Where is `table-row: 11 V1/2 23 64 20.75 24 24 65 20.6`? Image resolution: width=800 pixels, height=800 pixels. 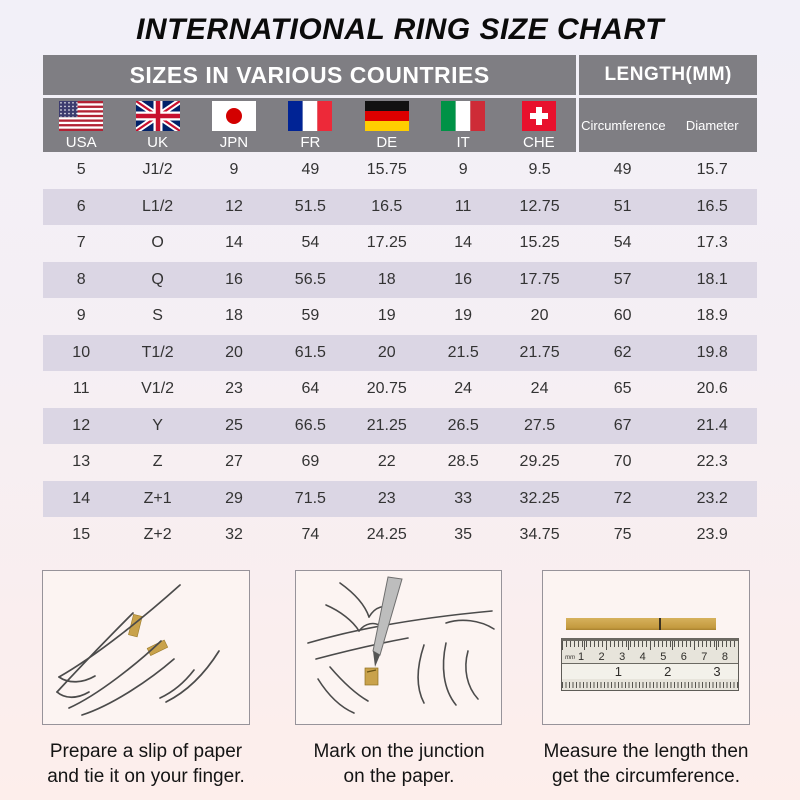
table-row: 11 V1/2 23 64 20.75 24 24 65 20.6 is located at coordinates (400, 389).